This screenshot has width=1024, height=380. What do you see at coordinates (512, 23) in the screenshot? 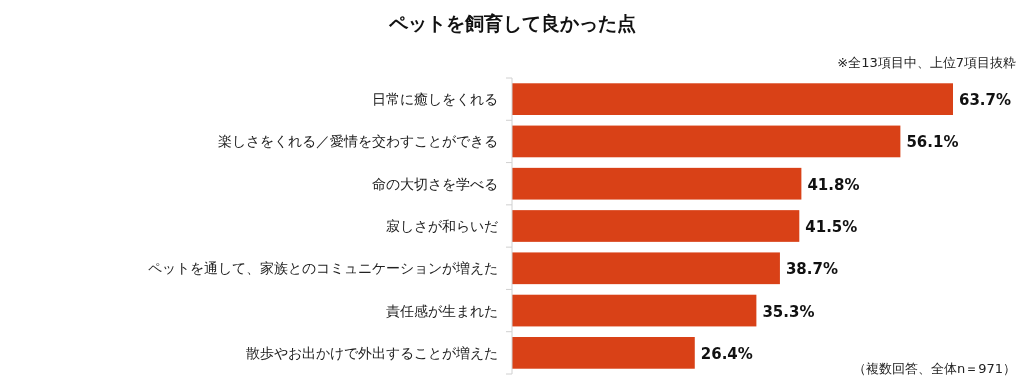
I see `title: ペットを飼育して良かった点` at bounding box center [512, 23].